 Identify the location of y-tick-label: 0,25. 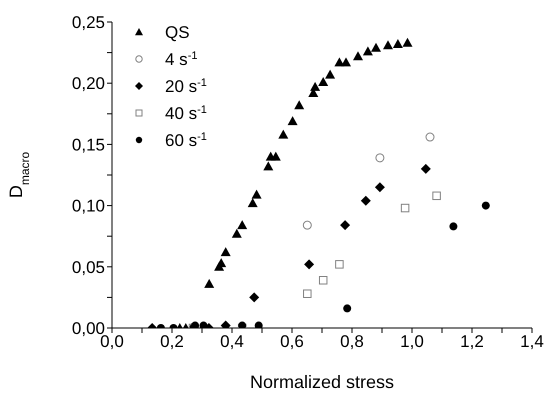
(88, 22).